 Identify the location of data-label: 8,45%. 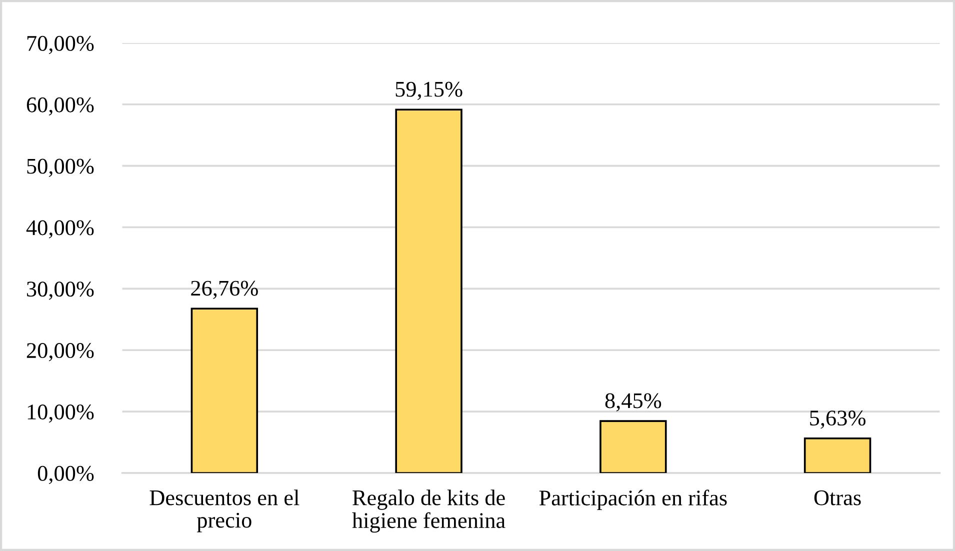
(633, 402).